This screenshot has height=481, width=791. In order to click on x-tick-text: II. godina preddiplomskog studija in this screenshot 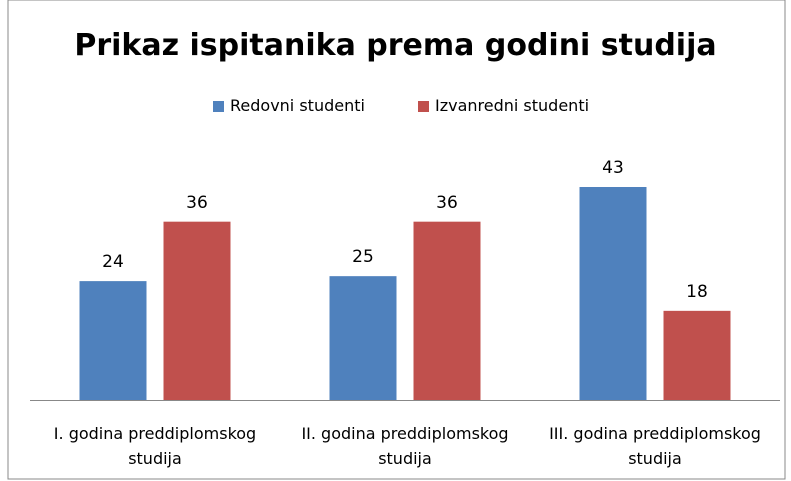, I will do `click(405, 446)`.